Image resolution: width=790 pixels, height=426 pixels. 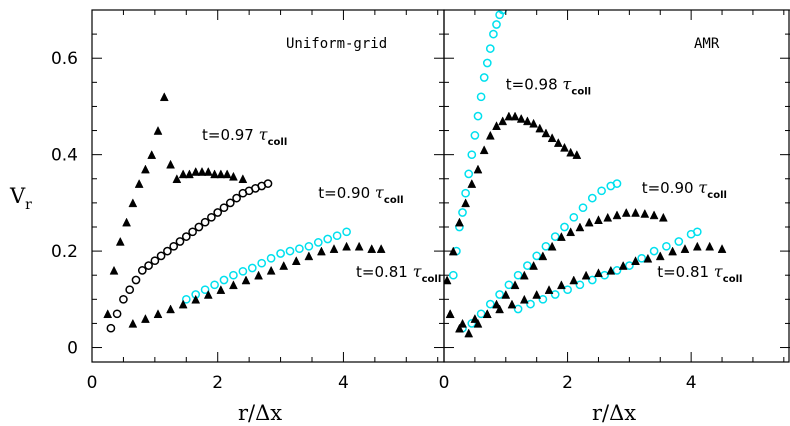 What do you see at coordinates (336, 44) in the screenshot?
I see `panel-title-left: Uniform-grid` at bounding box center [336, 44].